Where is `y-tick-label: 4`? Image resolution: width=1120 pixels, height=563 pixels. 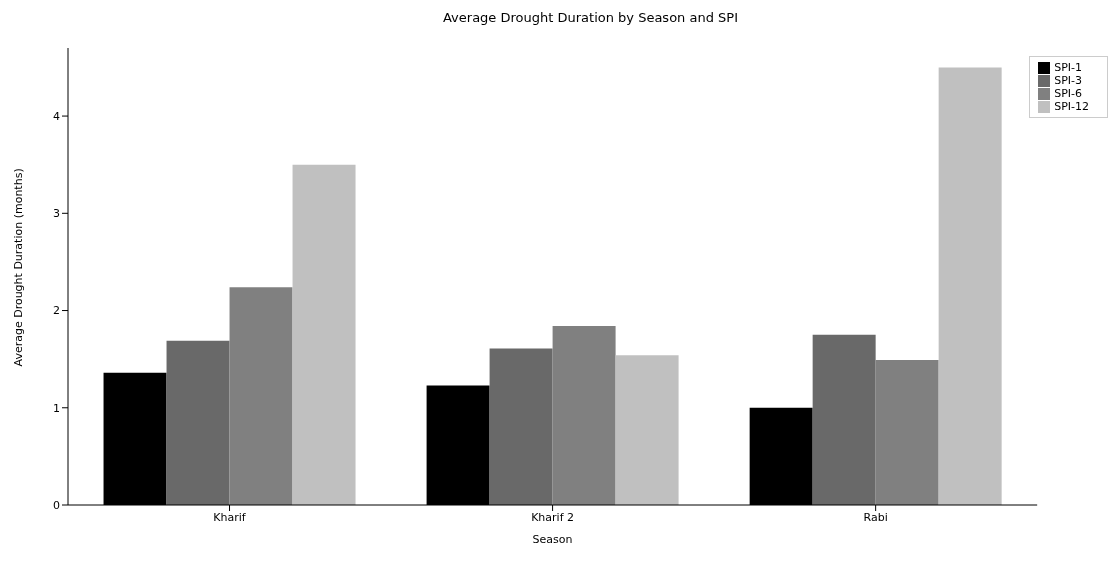
y-tick-label: 4 is located at coordinates (56, 116).